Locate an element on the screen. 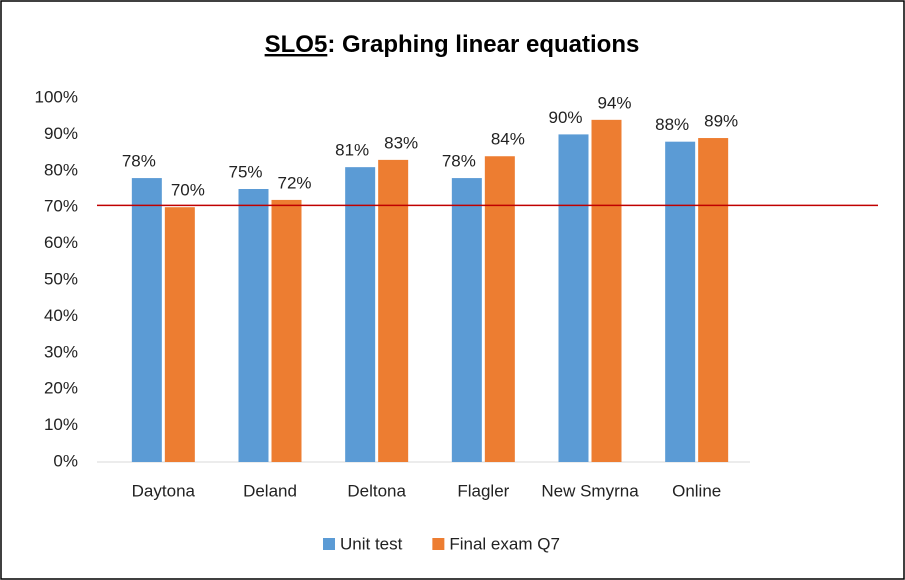  y-tick-label: 0% is located at coordinates (65, 460).